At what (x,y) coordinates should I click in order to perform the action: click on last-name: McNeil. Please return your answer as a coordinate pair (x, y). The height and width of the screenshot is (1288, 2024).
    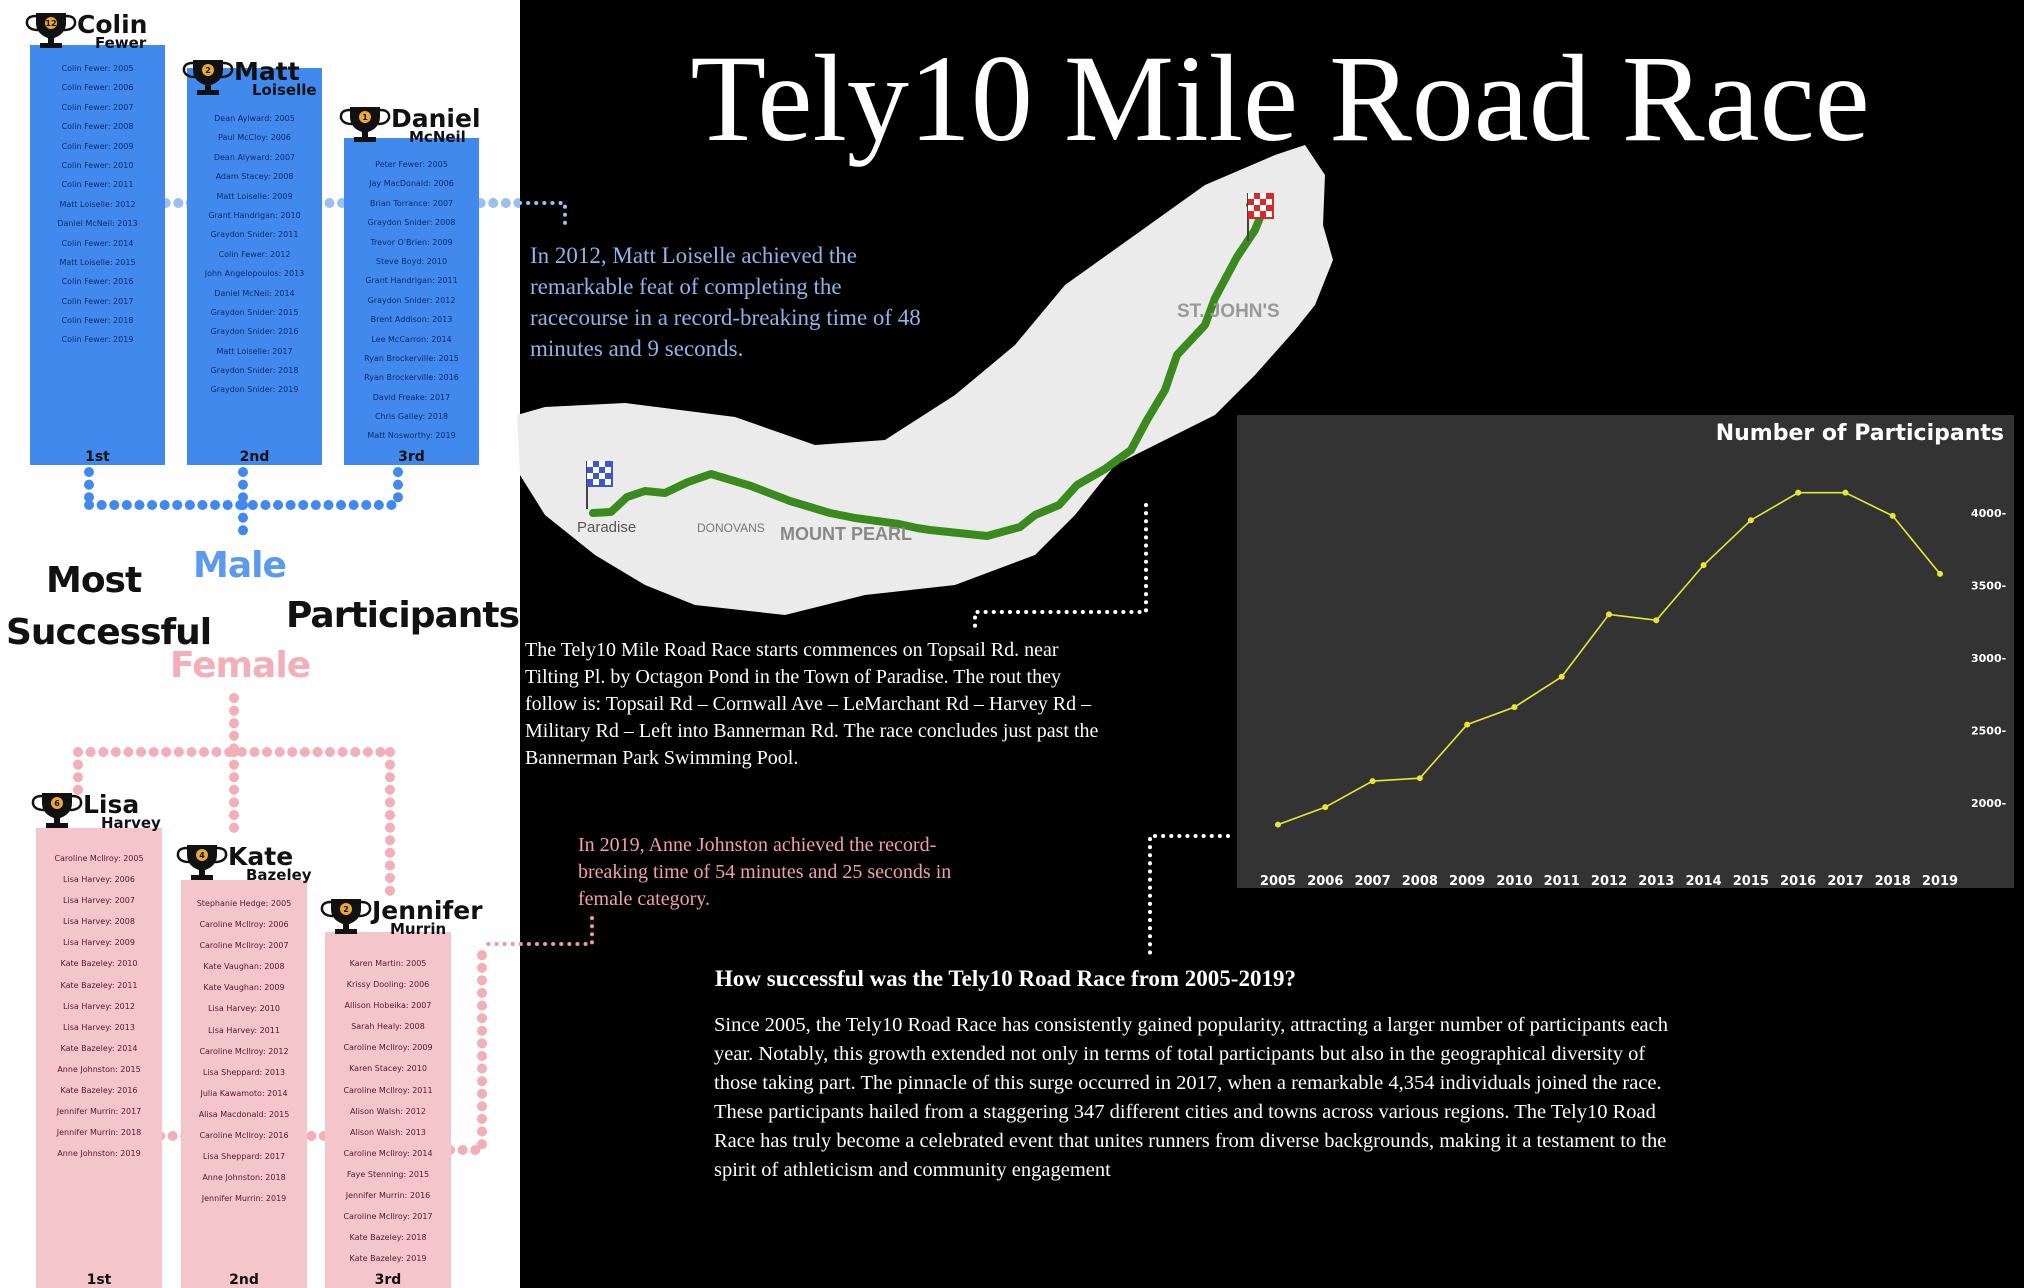
    Looking at the image, I should click on (437, 136).